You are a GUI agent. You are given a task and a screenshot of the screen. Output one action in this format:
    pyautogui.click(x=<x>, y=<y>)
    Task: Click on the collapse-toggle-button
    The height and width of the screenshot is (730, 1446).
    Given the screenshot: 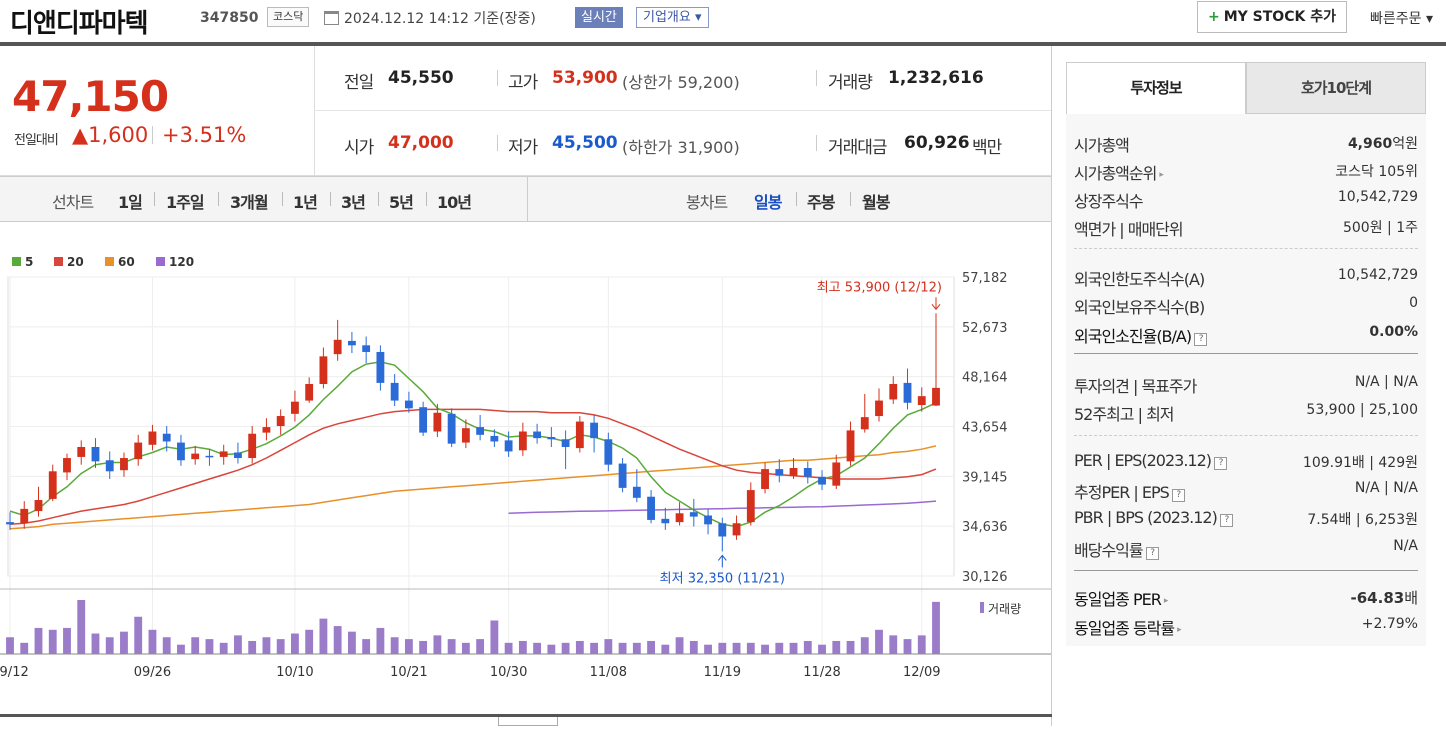 What is the action you would take?
    pyautogui.click(x=528, y=721)
    